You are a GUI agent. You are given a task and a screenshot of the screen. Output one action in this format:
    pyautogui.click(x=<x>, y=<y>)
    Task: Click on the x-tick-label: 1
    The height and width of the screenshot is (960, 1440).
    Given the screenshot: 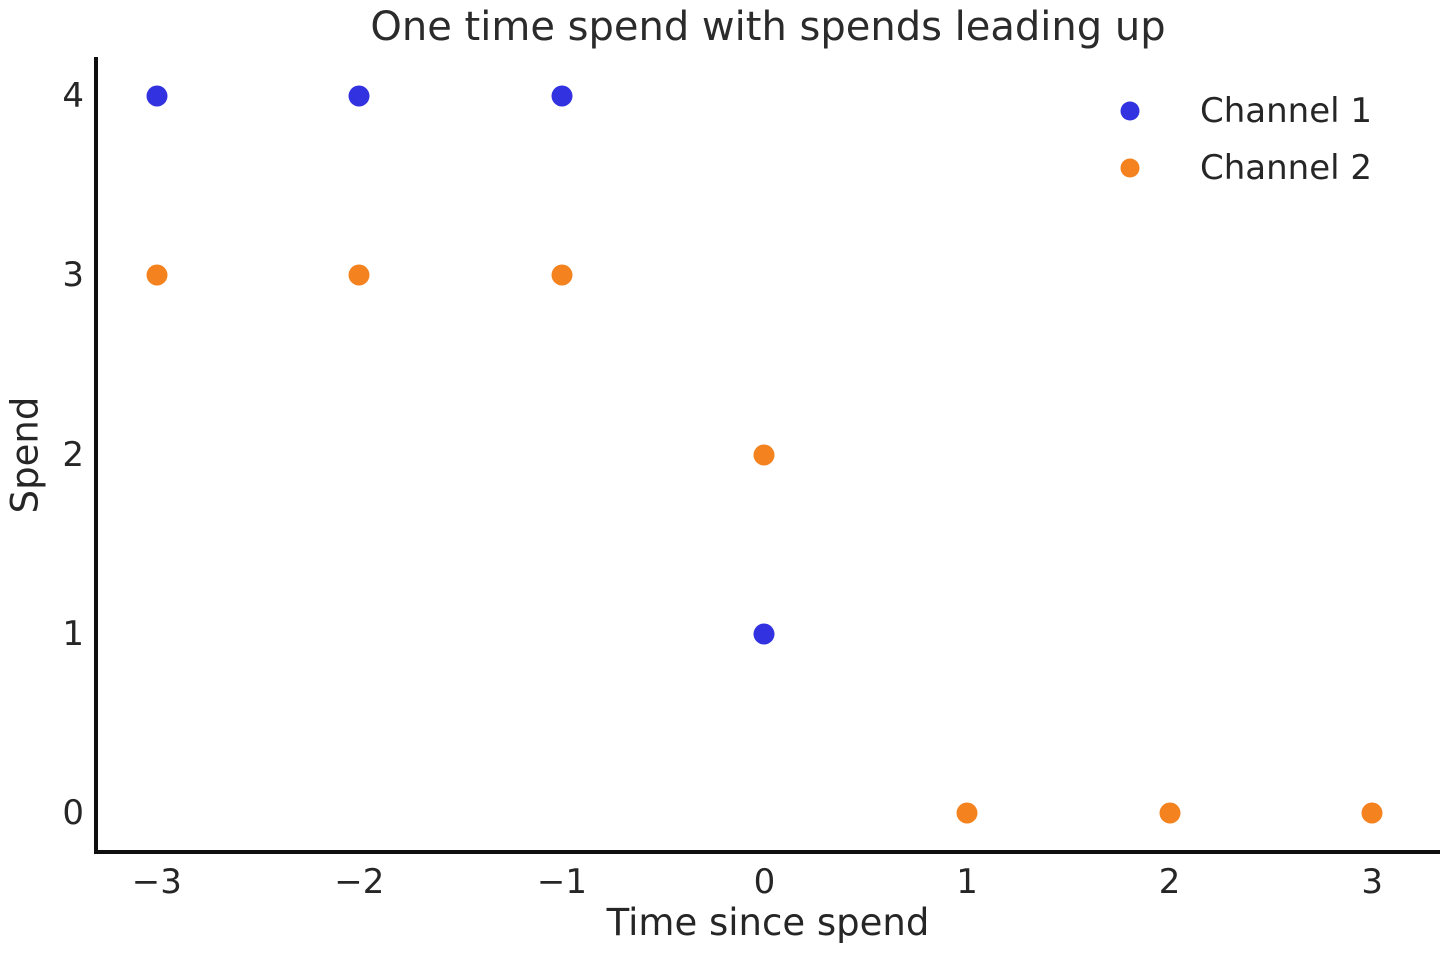 What is the action you would take?
    pyautogui.click(x=967, y=882)
    